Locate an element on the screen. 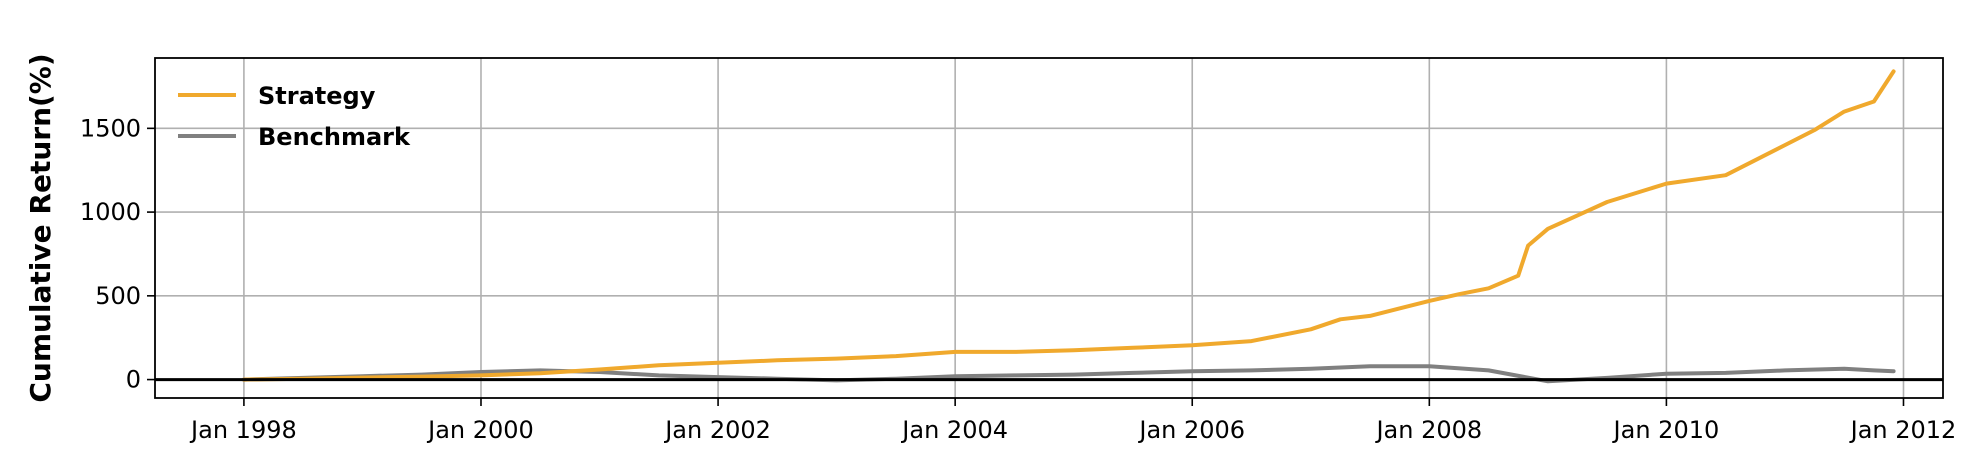 The image size is (1963, 465). legend-label-benchmark: Benchmark is located at coordinates (334, 137).